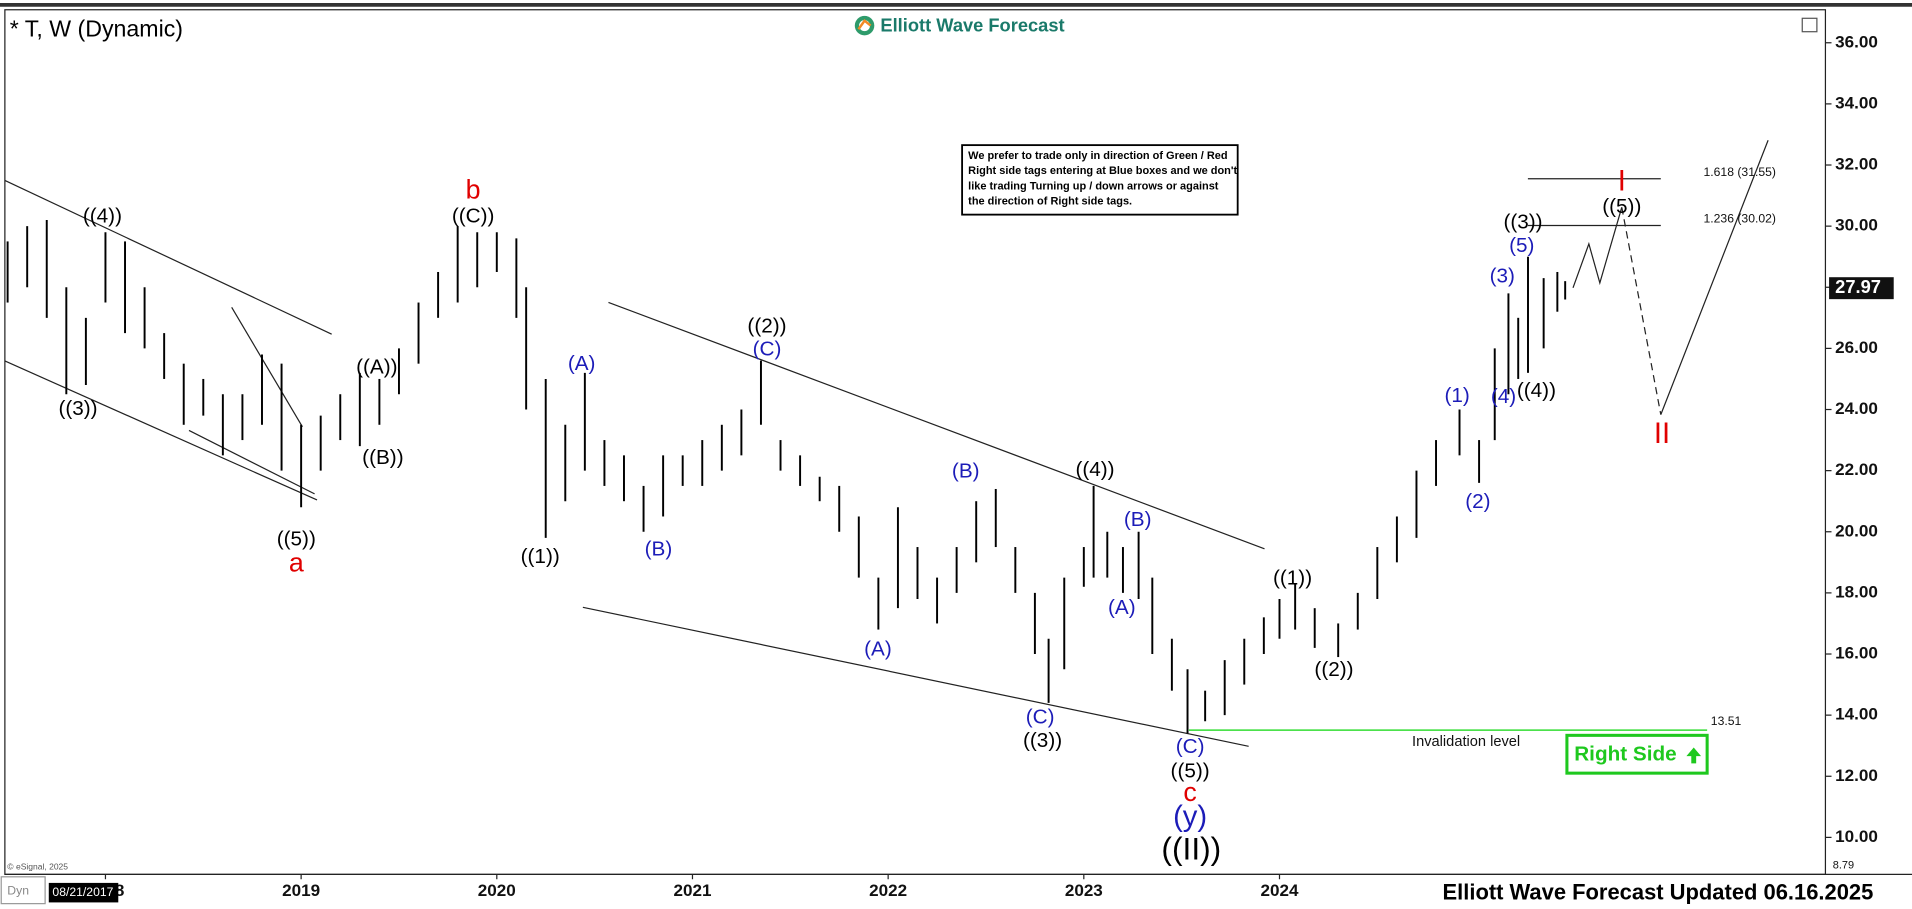  I want to click on logo: Elliott Wave Forecast, so click(959, 25).